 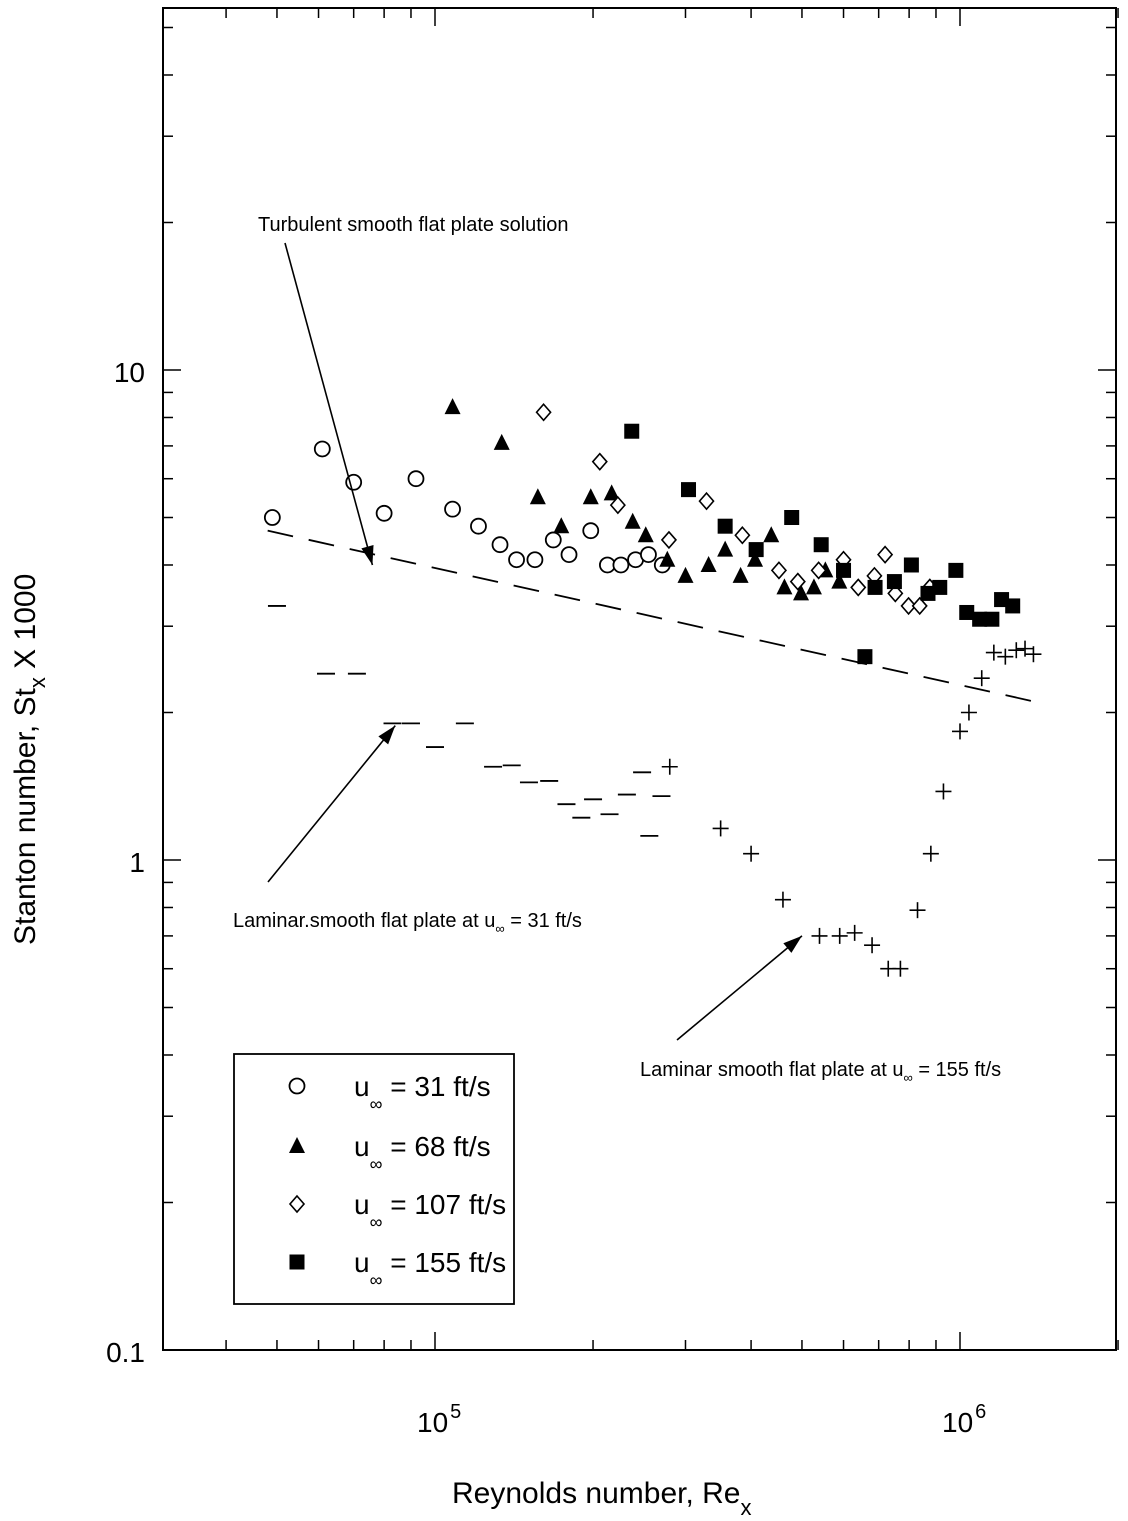 I want to click on legend-box, so click(x=374, y=1179).